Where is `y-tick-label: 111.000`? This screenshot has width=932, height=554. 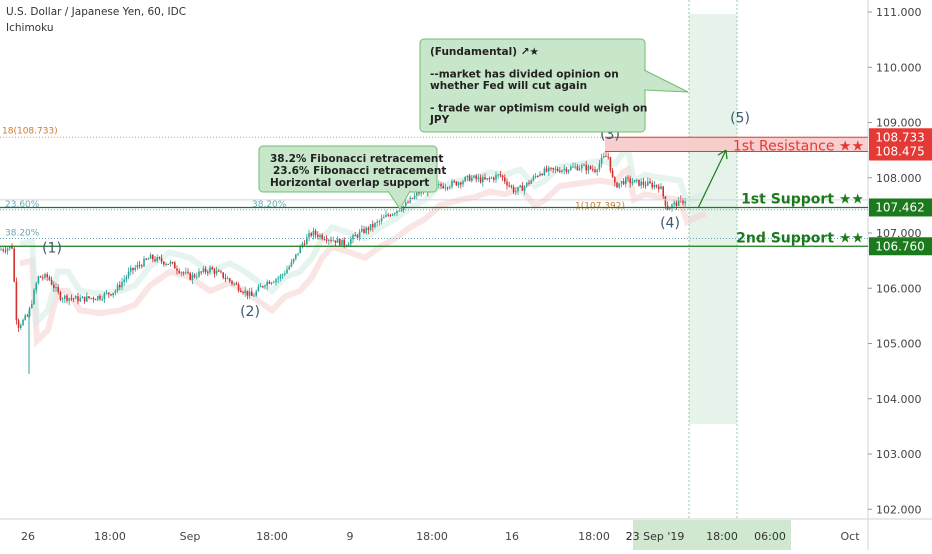 y-tick-label: 111.000 is located at coordinates (899, 12).